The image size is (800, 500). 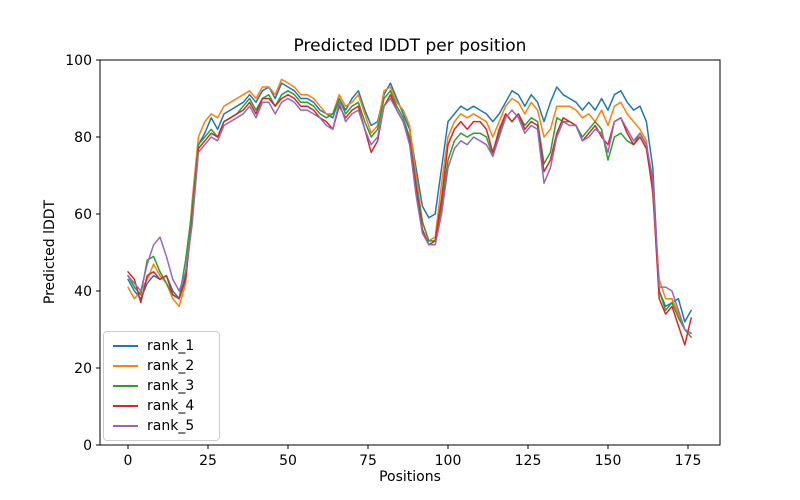 I want to click on legend-label: rank_2, so click(x=171, y=366).